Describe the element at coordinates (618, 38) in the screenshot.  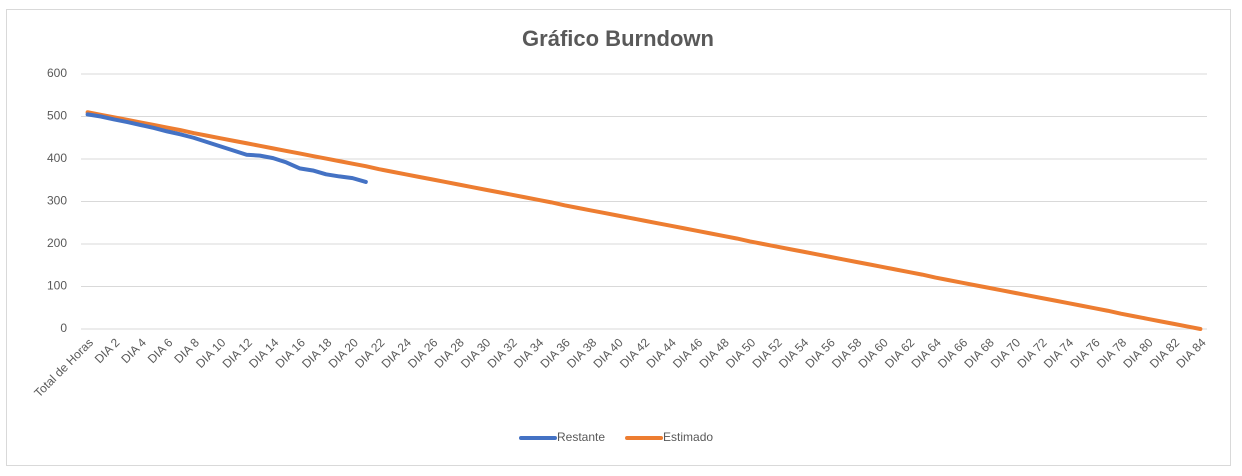
I see `chart-title: Gráfico Burndown` at that location.